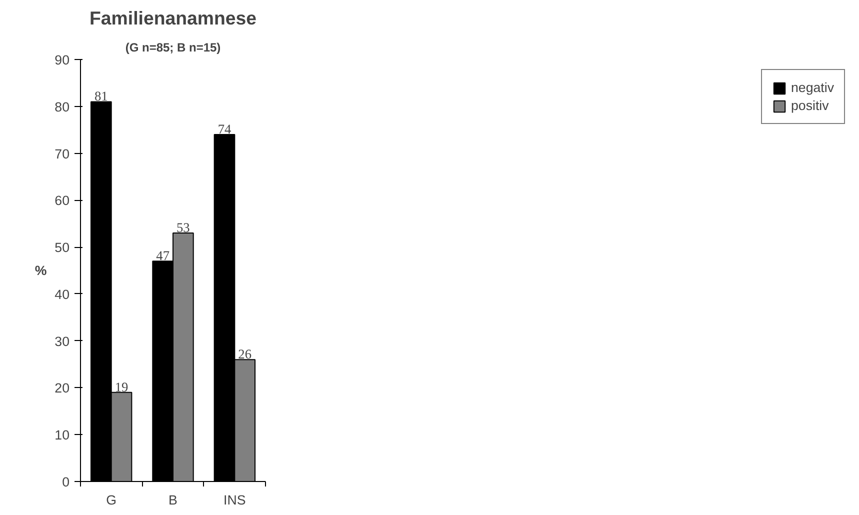 Image resolution: width=859 pixels, height=515 pixels. What do you see at coordinates (810, 105) in the screenshot?
I see `legend-label: positiv` at bounding box center [810, 105].